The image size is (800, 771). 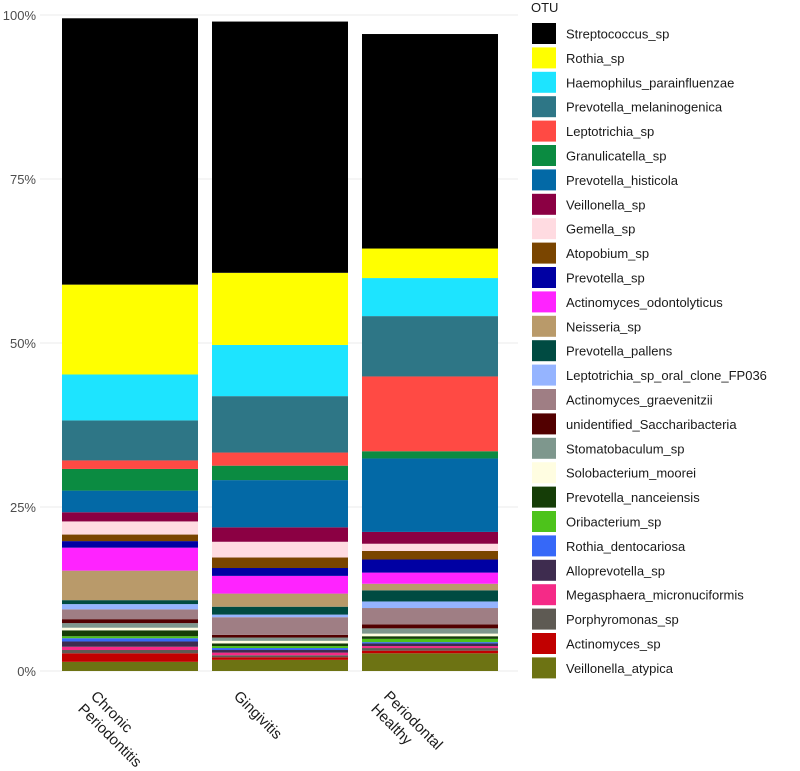 What do you see at coordinates (651, 424) in the screenshot?
I see `legend-label: unidentified_Saccharibacteria` at bounding box center [651, 424].